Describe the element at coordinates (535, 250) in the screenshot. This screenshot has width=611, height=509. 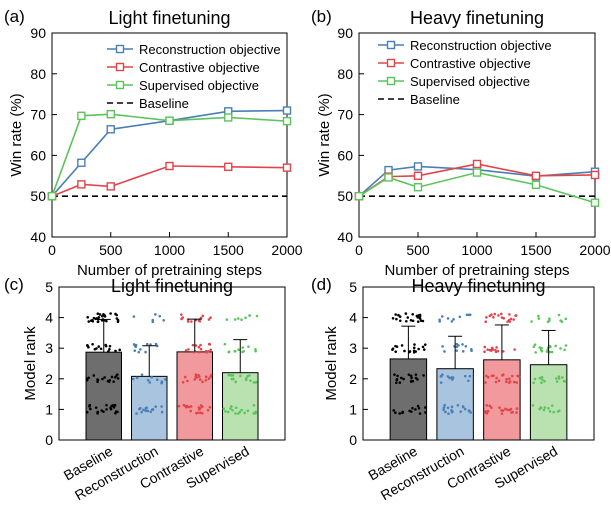
I see `x-tick-label: 1500` at that location.